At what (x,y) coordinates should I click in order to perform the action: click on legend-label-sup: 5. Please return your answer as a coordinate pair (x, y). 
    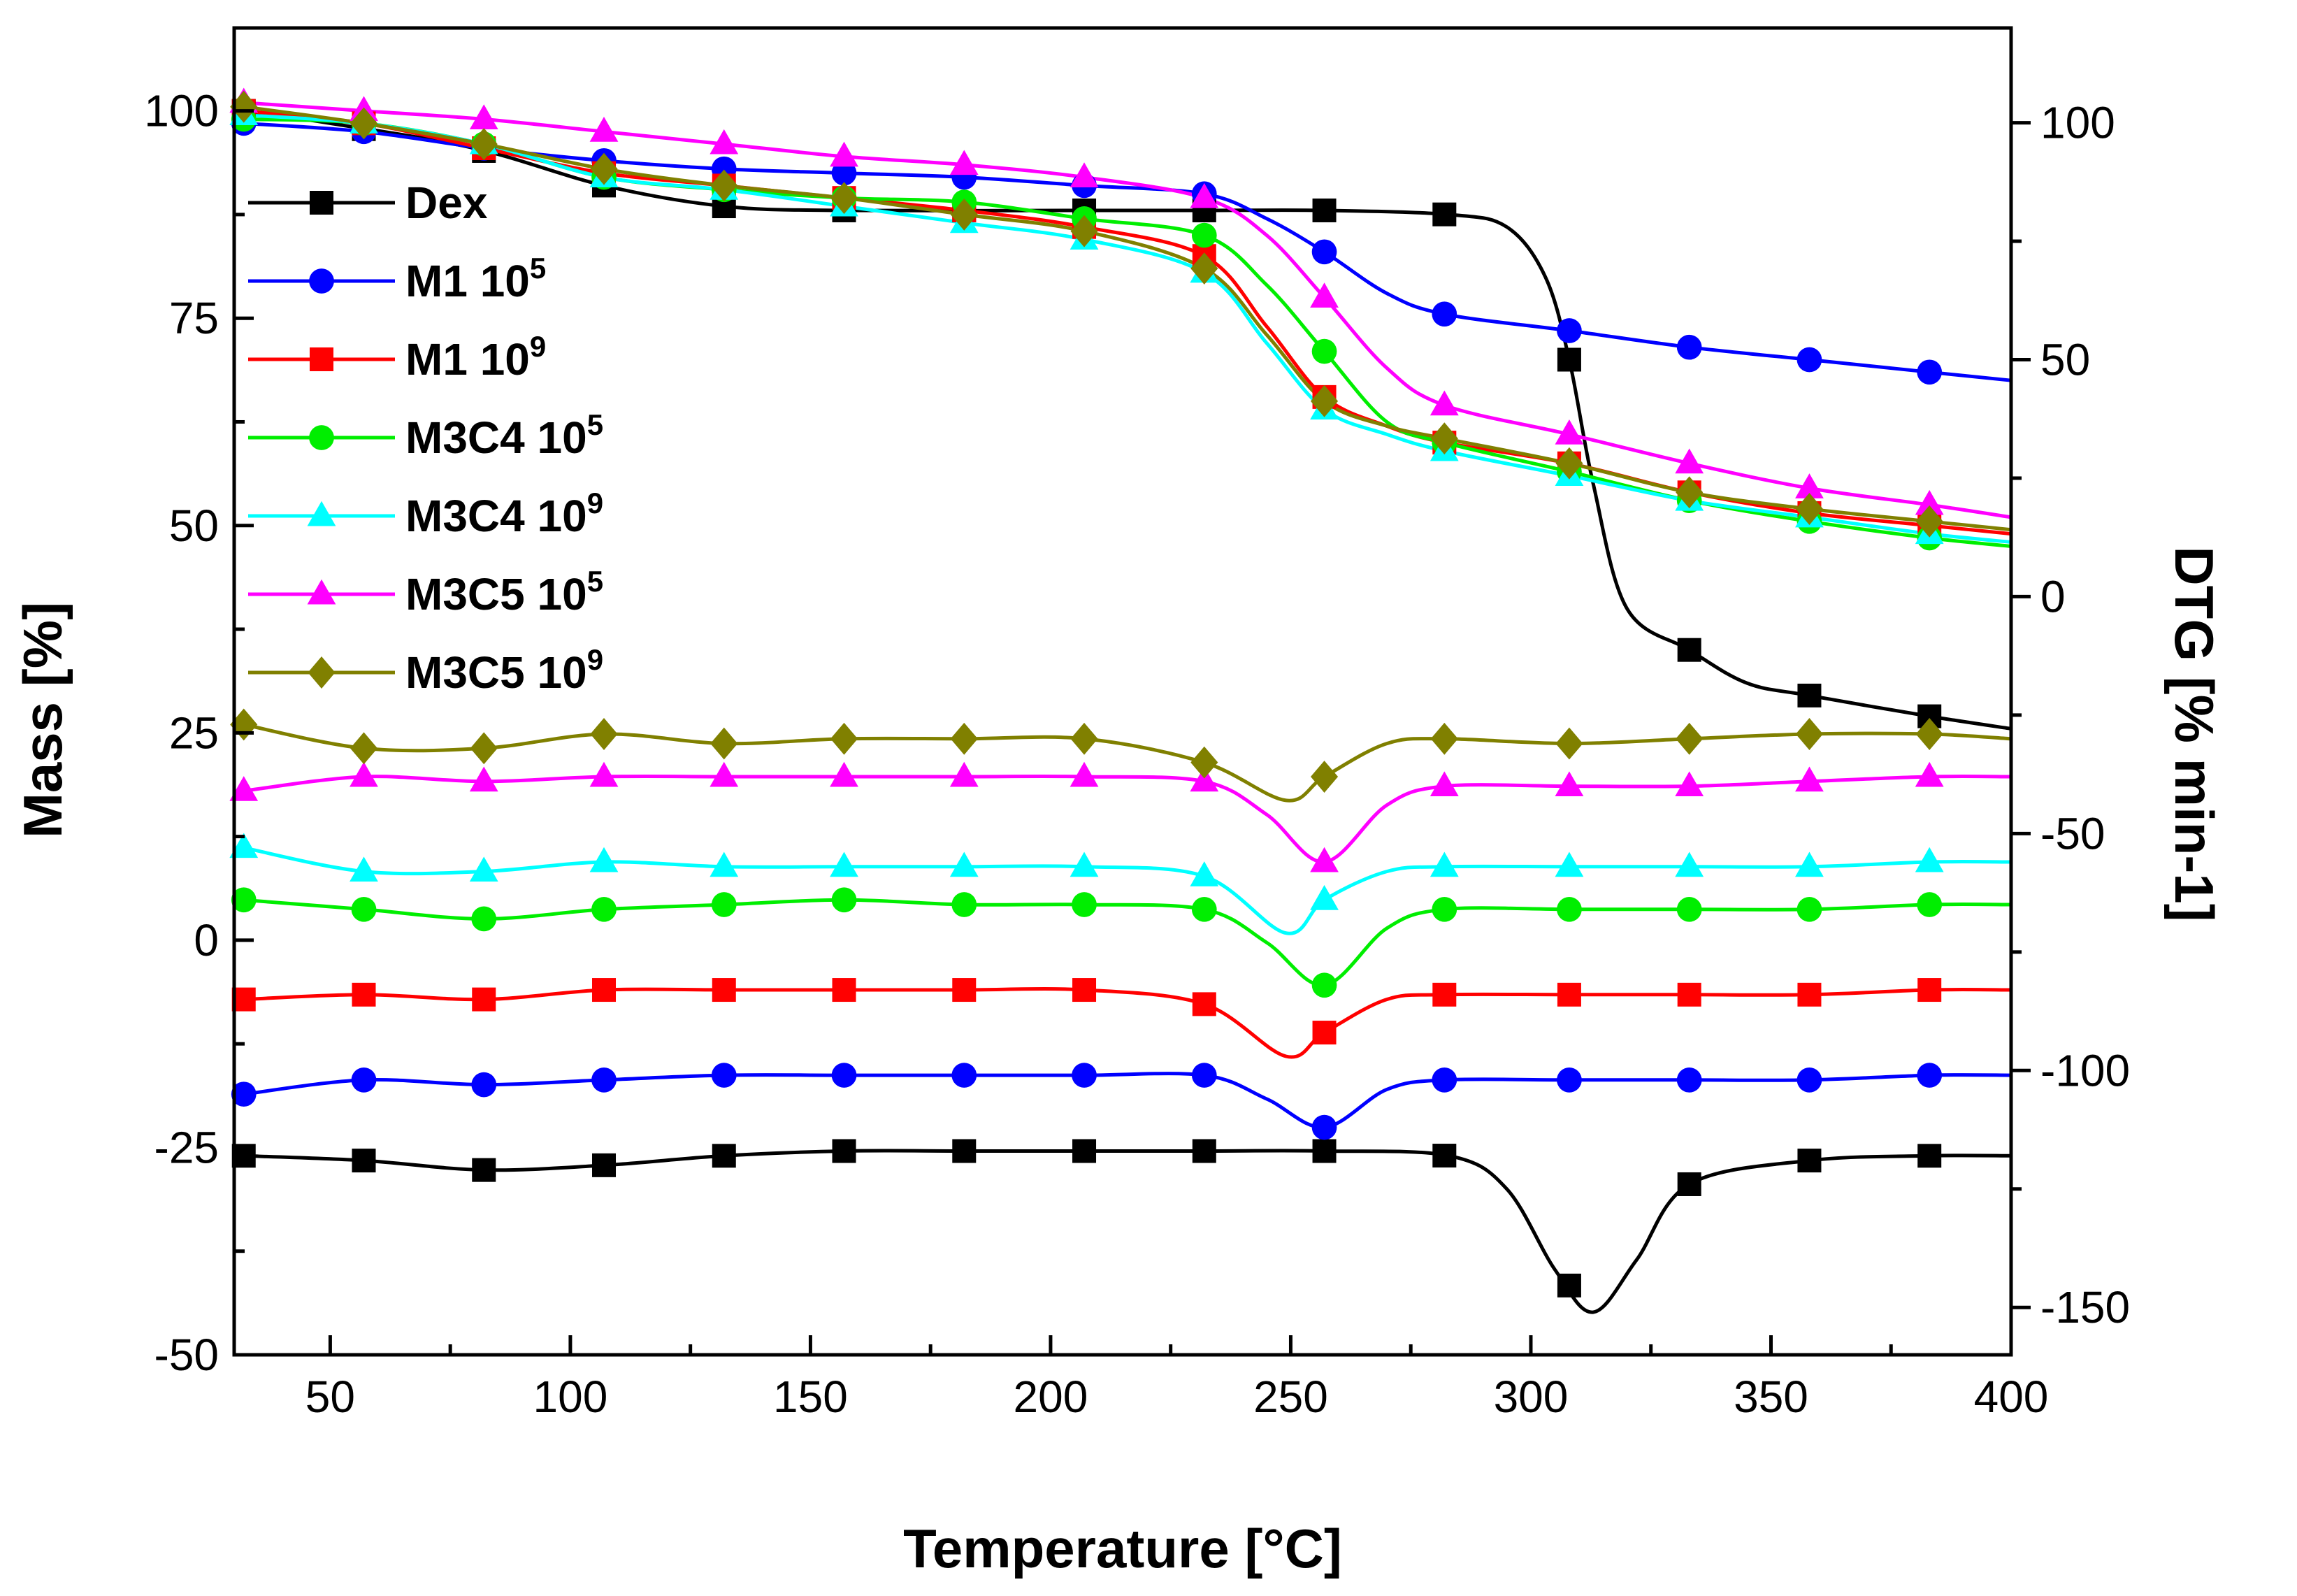
    Looking at the image, I should click on (595, 424).